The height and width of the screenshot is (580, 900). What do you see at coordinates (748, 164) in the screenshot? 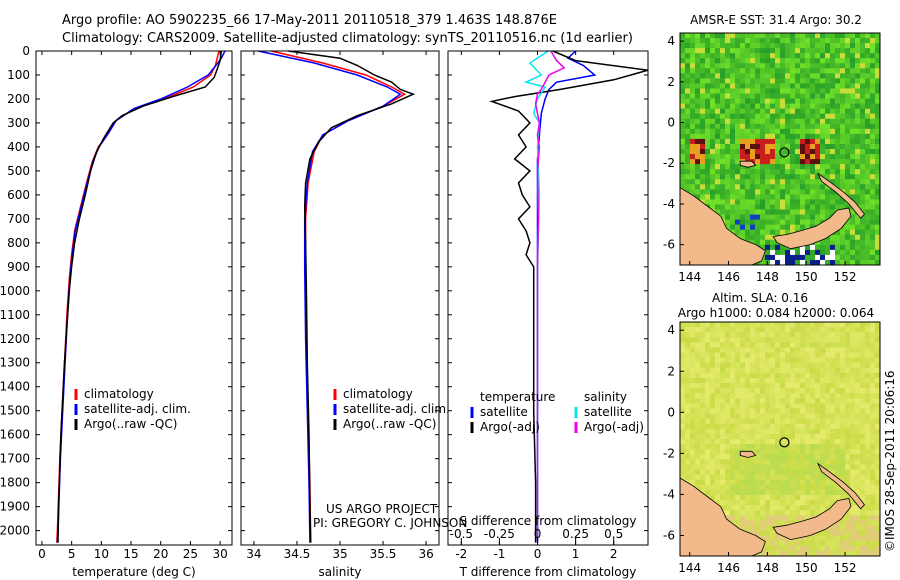
I see `sst-land-manus` at bounding box center [748, 164].